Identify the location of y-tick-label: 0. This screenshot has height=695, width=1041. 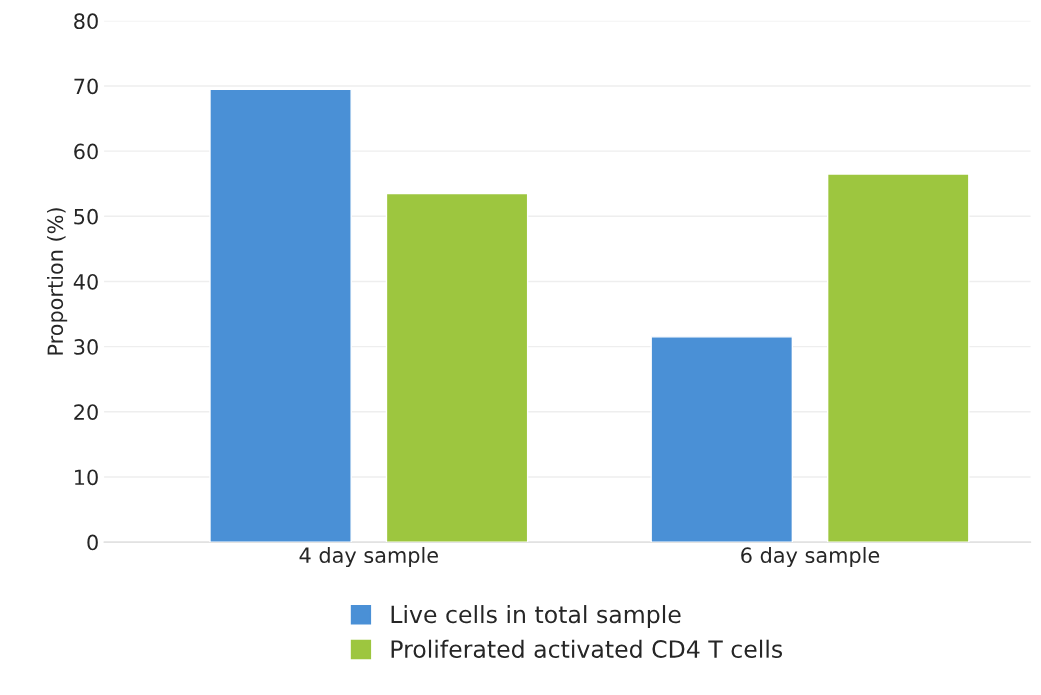
(92, 542).